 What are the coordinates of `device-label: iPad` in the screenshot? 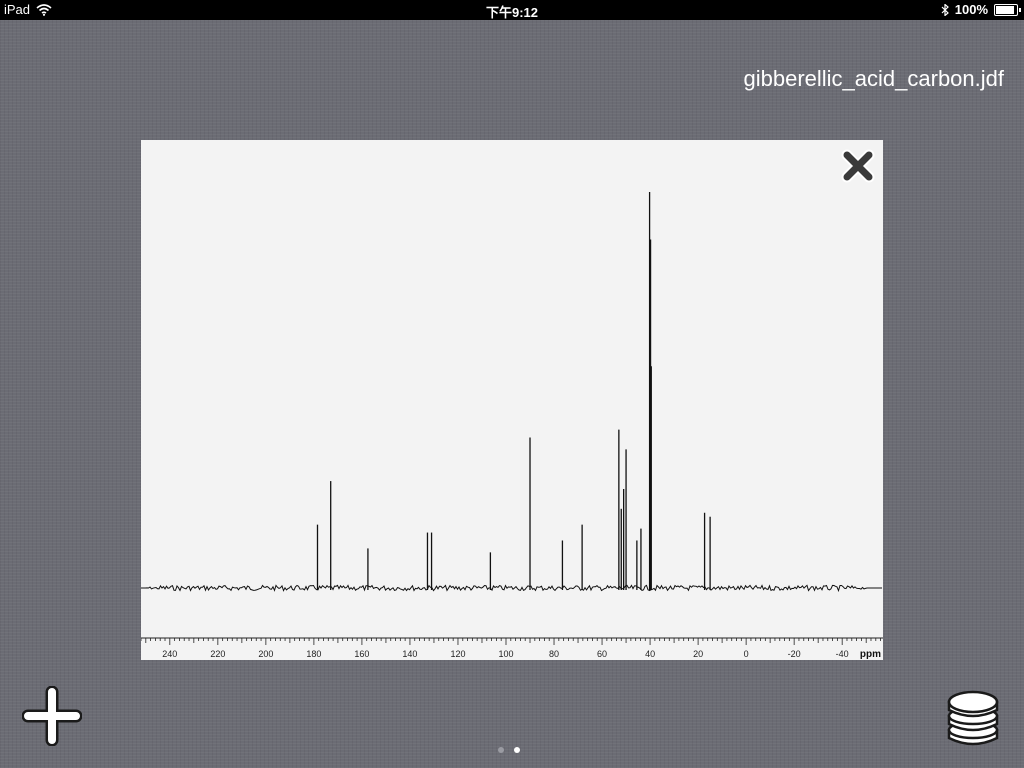 It's located at (17, 9).